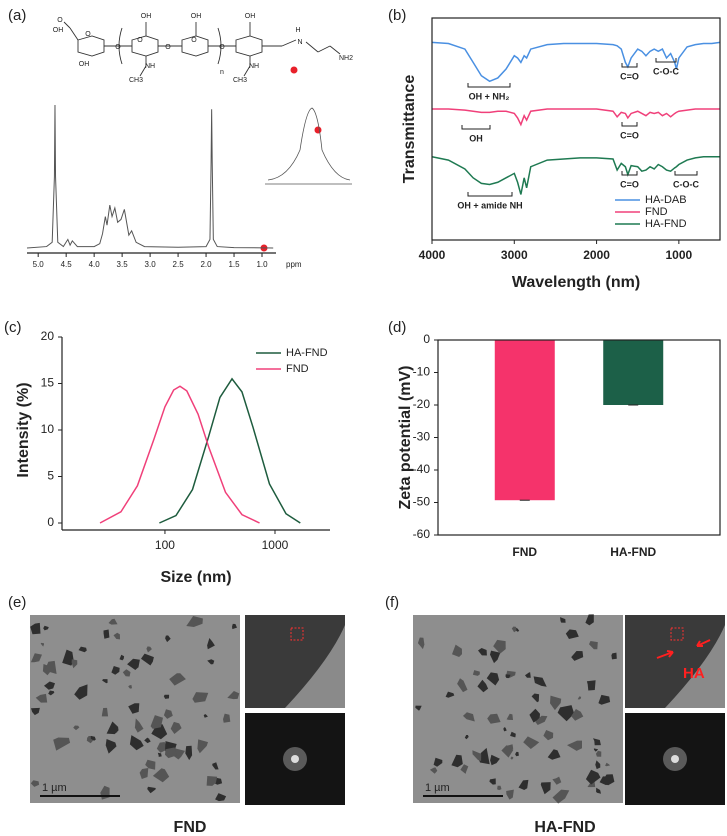  I want to click on x-tick-label: 5.0, so click(39, 264).